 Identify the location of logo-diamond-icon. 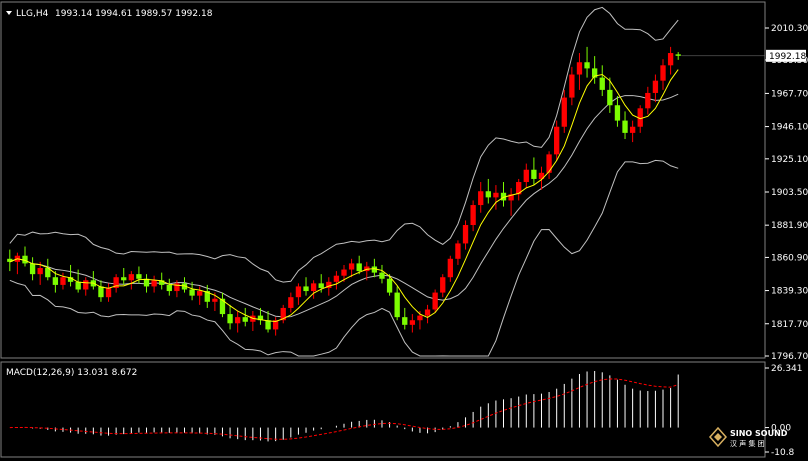
(718, 437).